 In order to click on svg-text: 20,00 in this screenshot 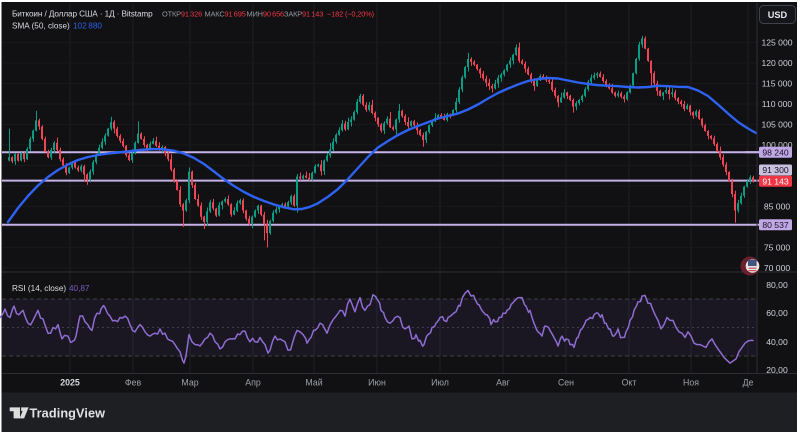, I will do `click(777, 370)`.